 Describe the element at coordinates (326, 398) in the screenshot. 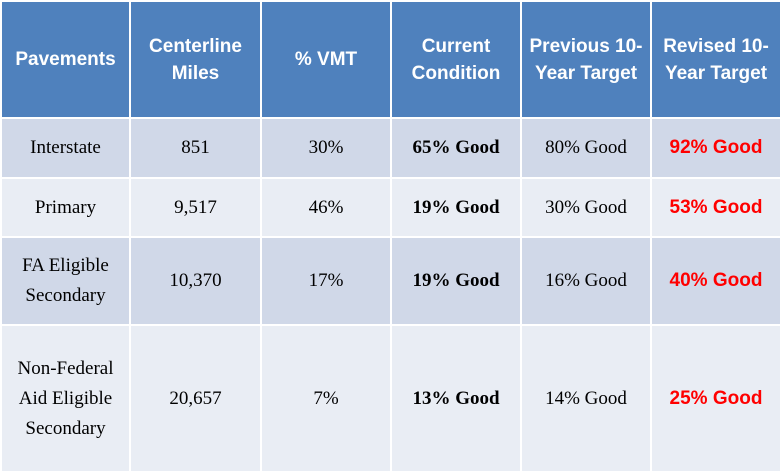

I see `cell-vmt: 7%` at that location.